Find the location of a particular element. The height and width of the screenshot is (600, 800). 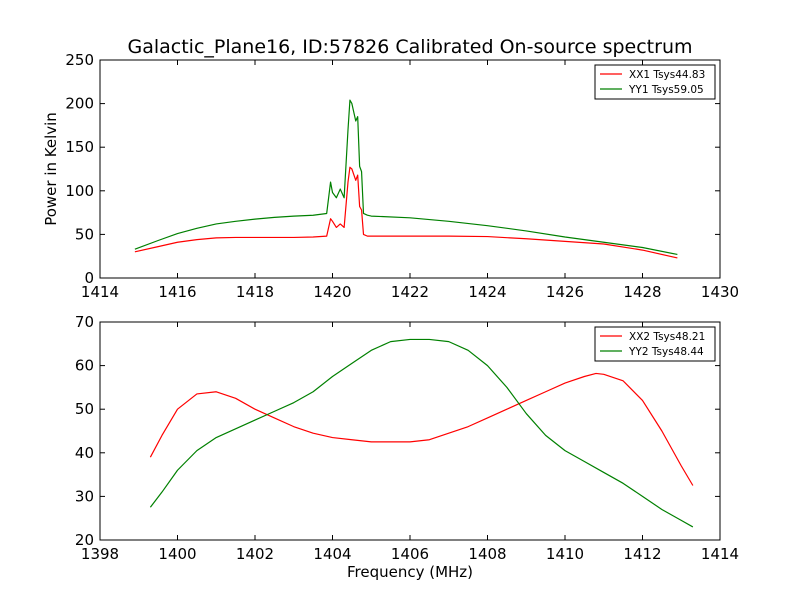

x-tick-label: 1404 is located at coordinates (332, 554).